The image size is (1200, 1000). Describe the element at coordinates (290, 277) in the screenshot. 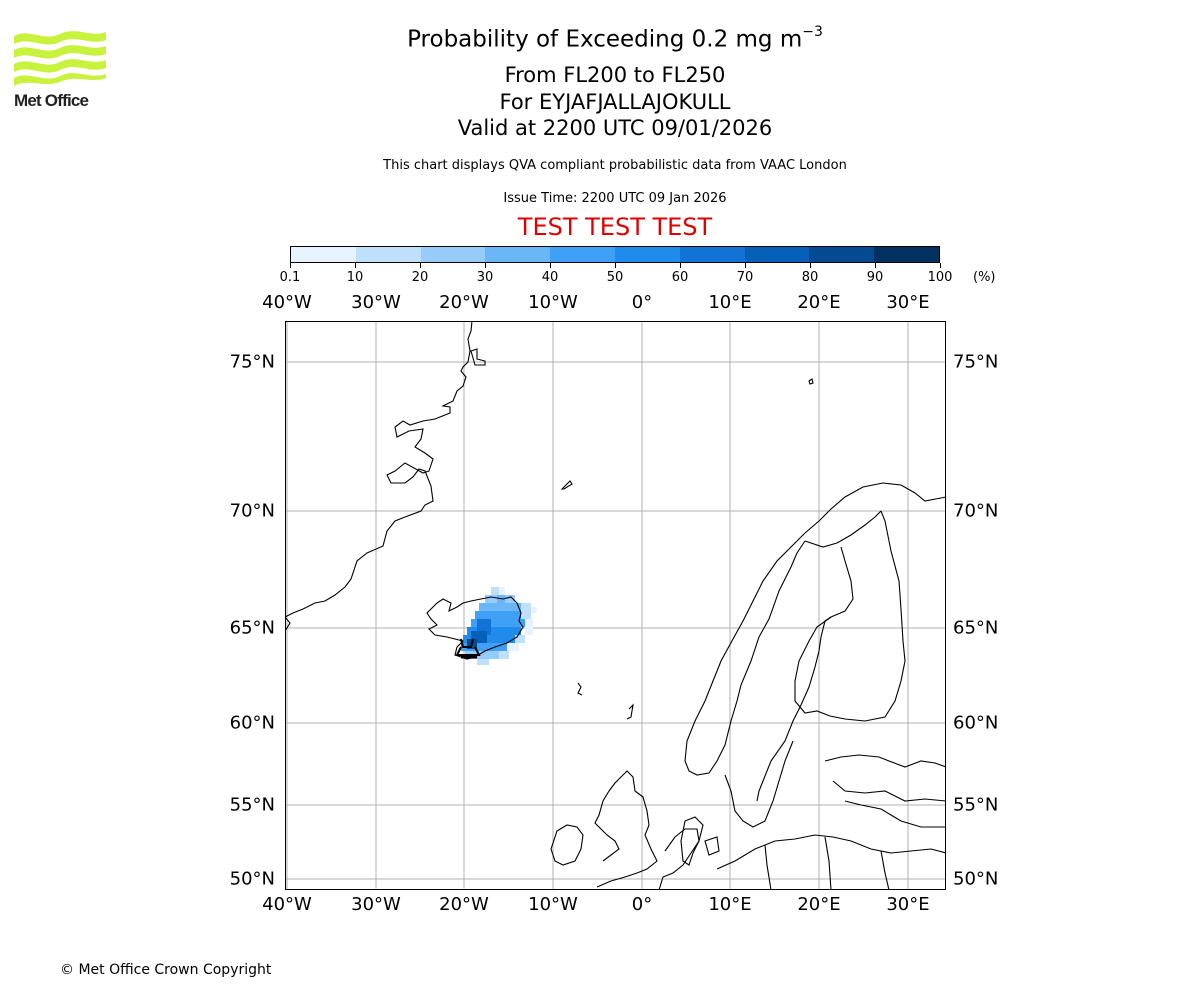

I see `colorbar-tick-label: 0.1` at that location.